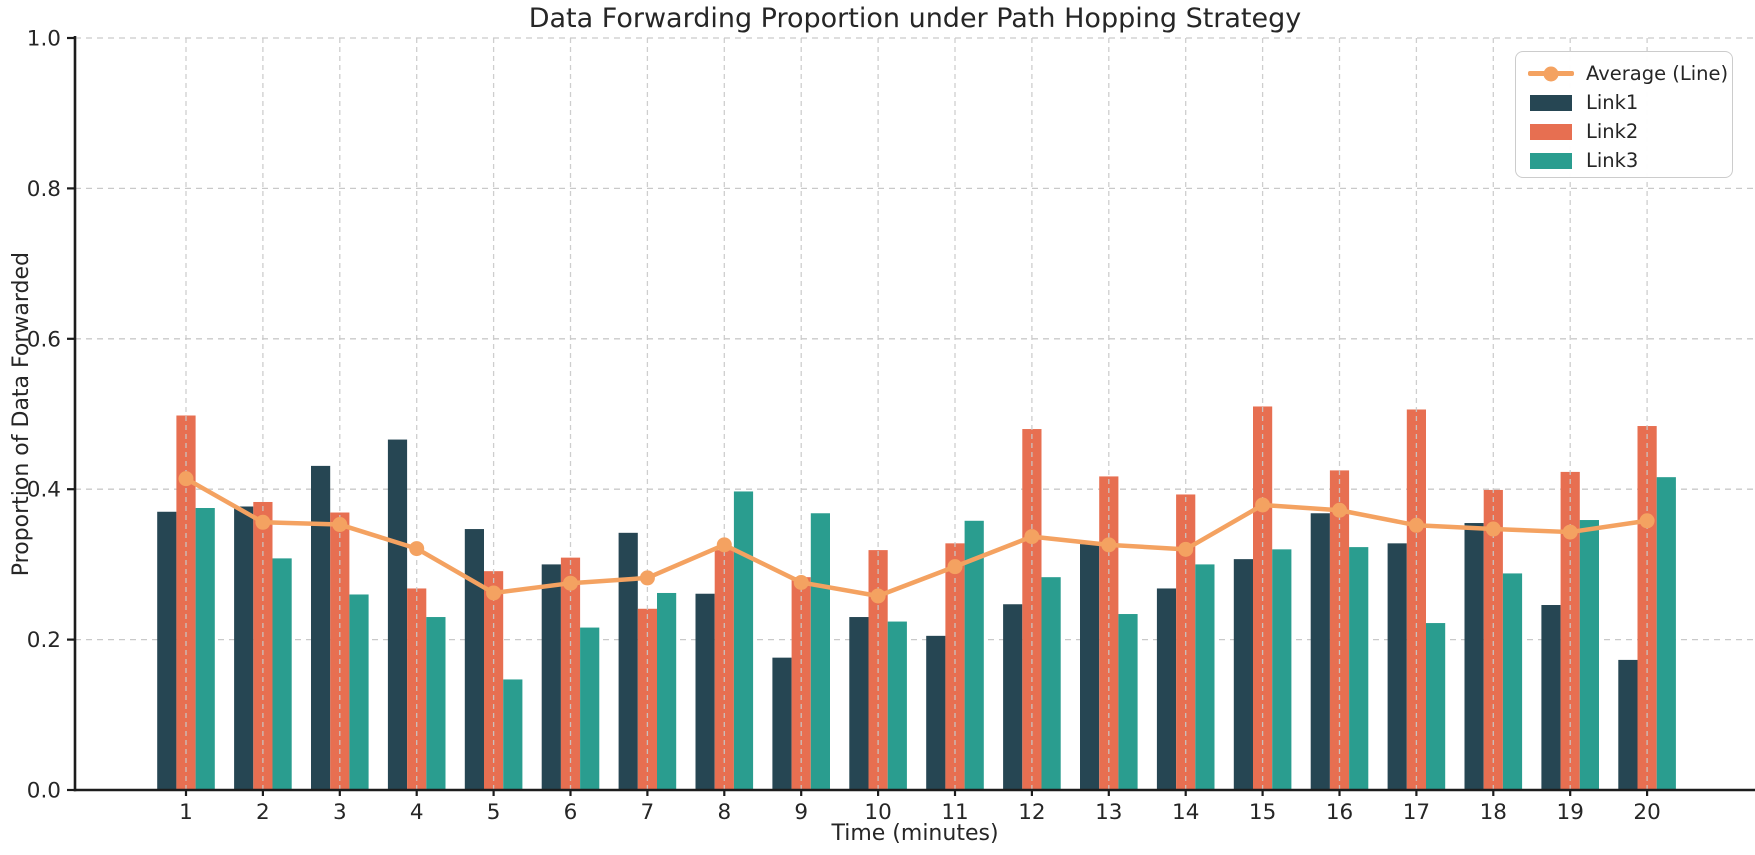 The height and width of the screenshot is (855, 1755). Describe the element at coordinates (1262, 812) in the screenshot. I see `x-tick-label: 15` at that location.